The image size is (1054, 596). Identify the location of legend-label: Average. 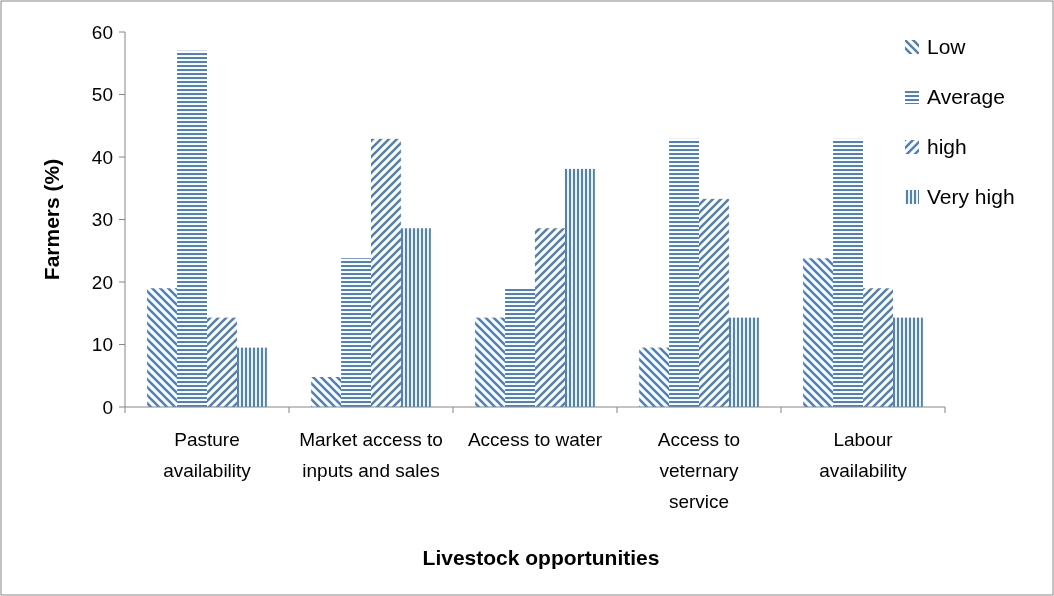
(966, 97).